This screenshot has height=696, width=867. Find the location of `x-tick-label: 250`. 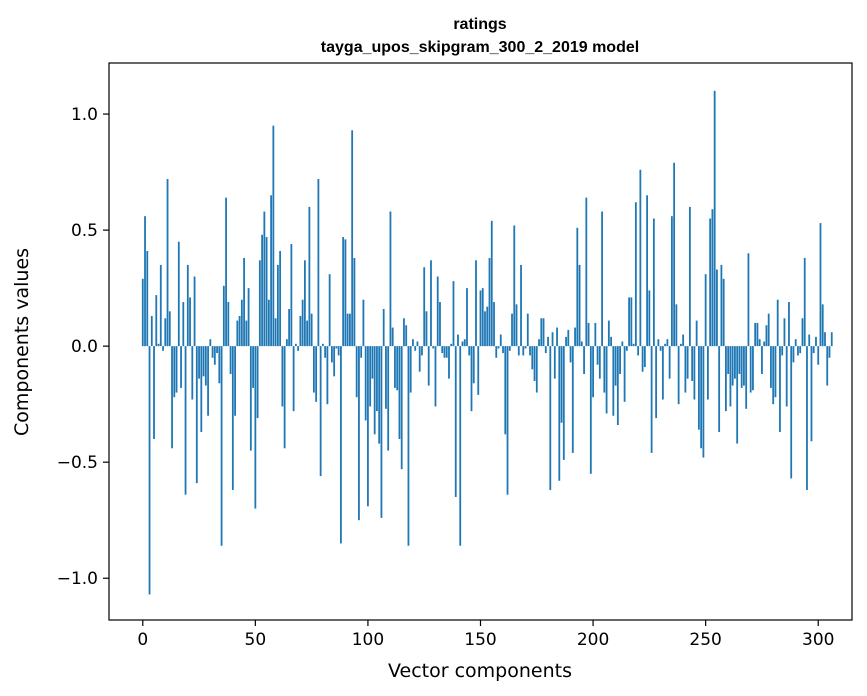

x-tick-label: 250 is located at coordinates (705, 640).